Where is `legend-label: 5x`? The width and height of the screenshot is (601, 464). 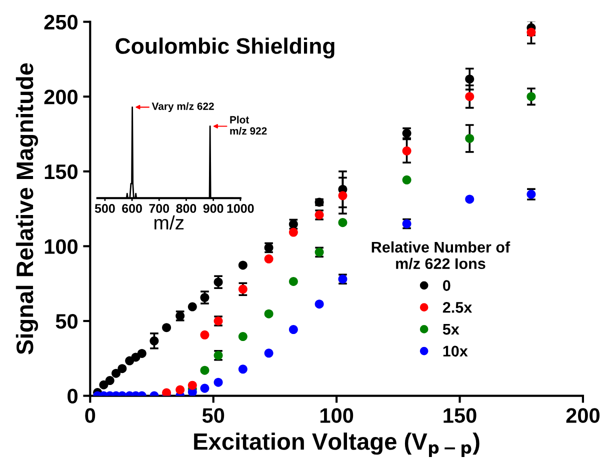 legend-label: 5x is located at coordinates (451, 329).